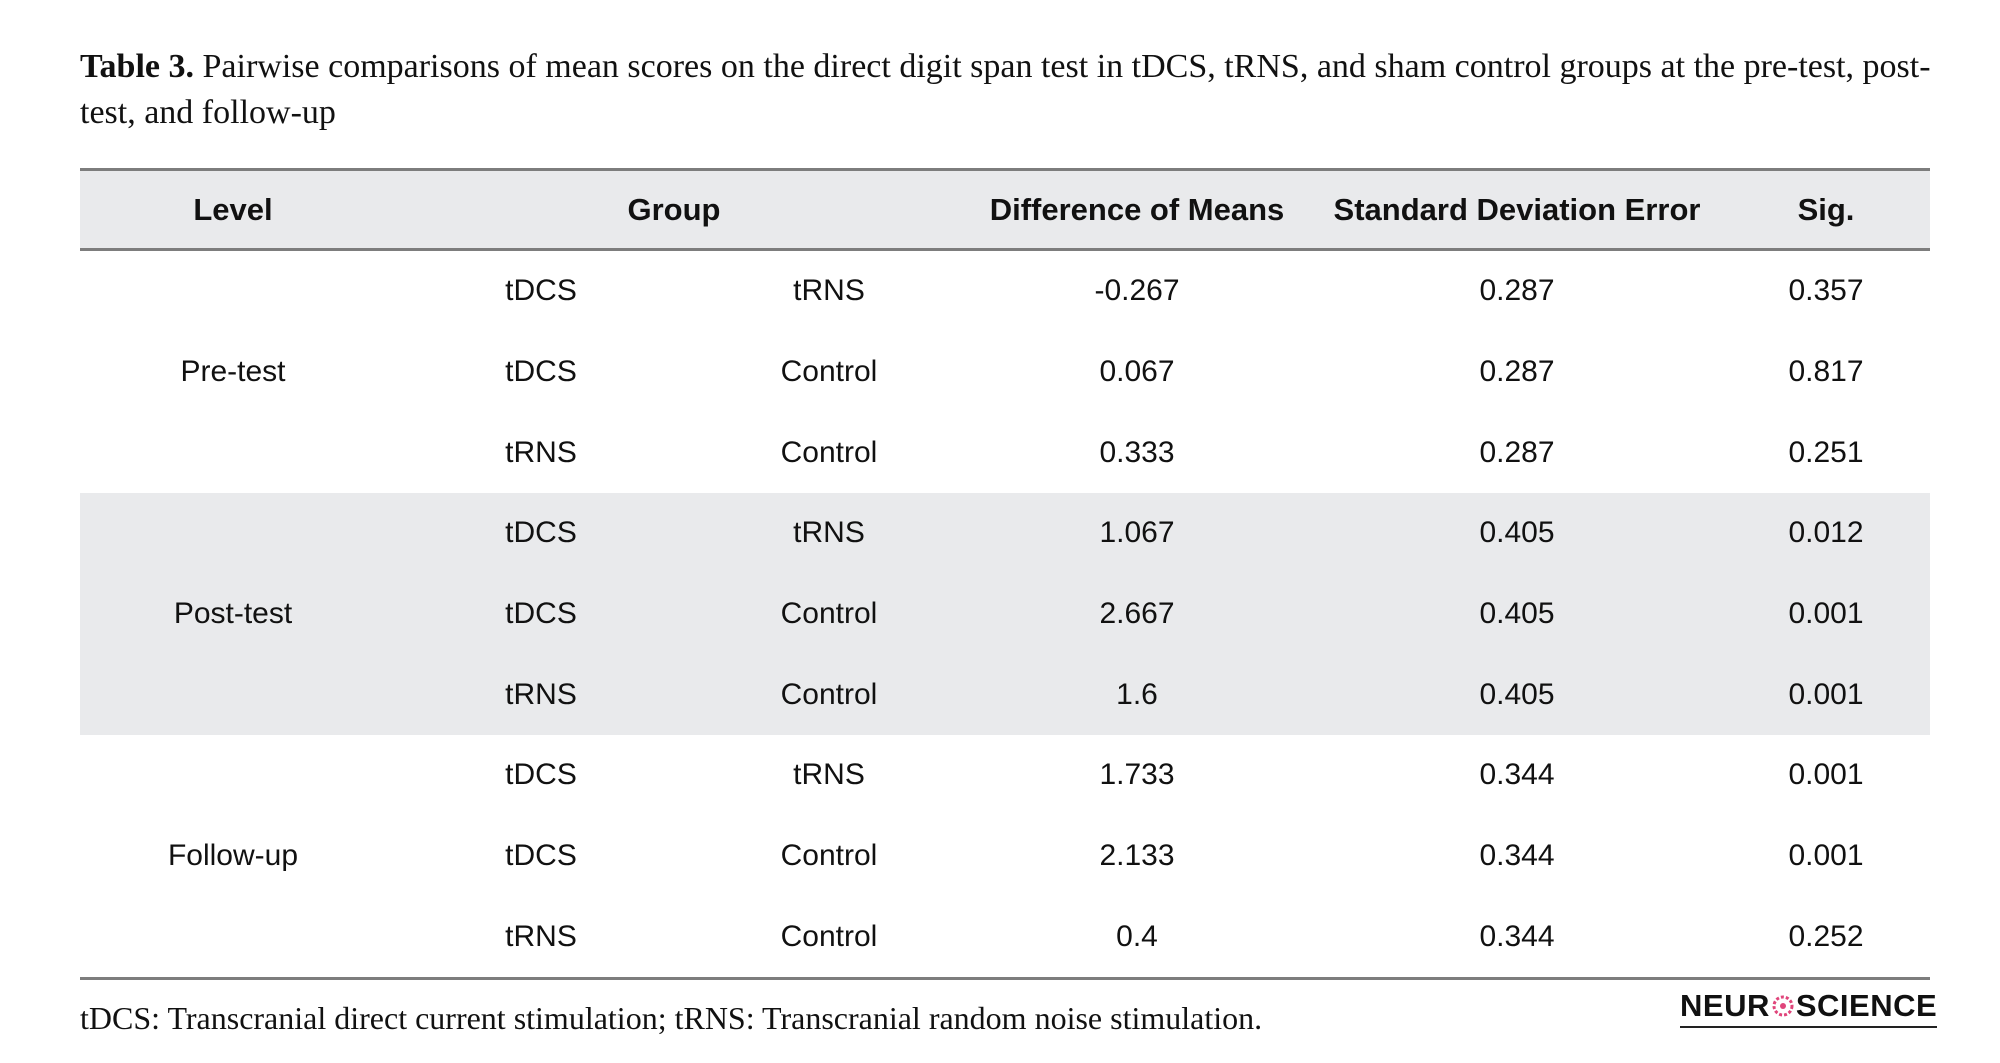 This screenshot has width=2000, height=1063. Describe the element at coordinates (1137, 452) in the screenshot. I see `difference-cell: 0.333` at that location.